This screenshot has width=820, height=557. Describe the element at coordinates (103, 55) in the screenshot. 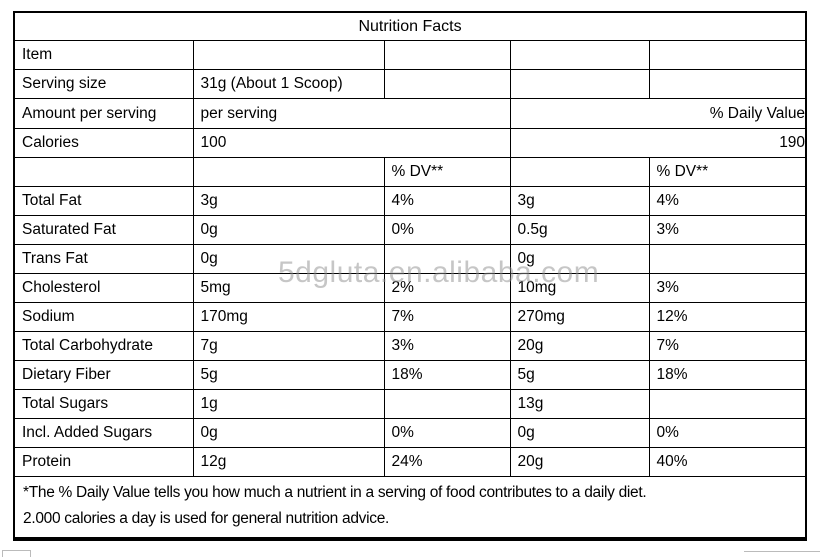

I see `item-label: Item` at that location.